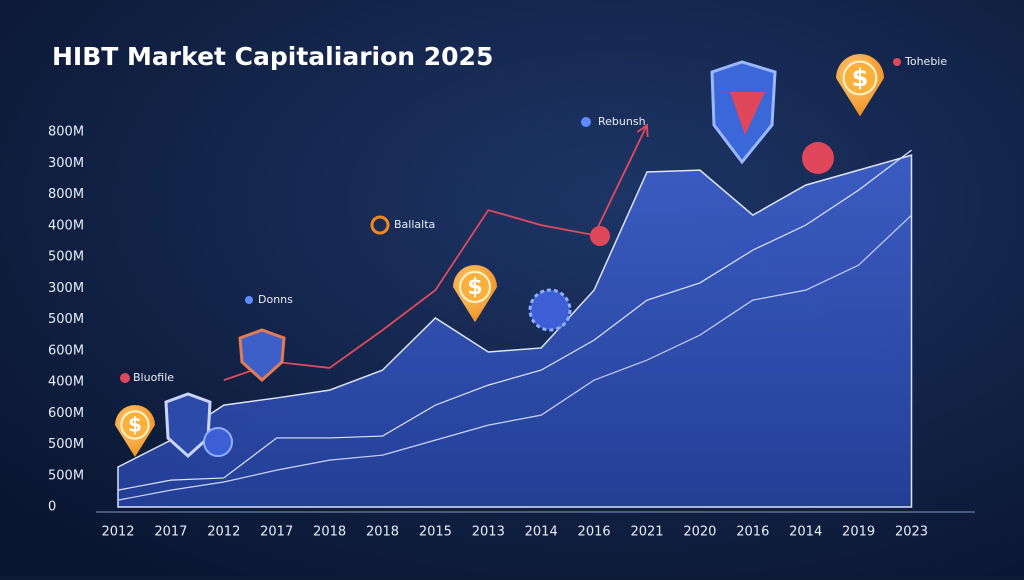 The image size is (1024, 580). Describe the element at coordinates (925, 61) in the screenshot. I see `annotation: Tohebie` at that location.